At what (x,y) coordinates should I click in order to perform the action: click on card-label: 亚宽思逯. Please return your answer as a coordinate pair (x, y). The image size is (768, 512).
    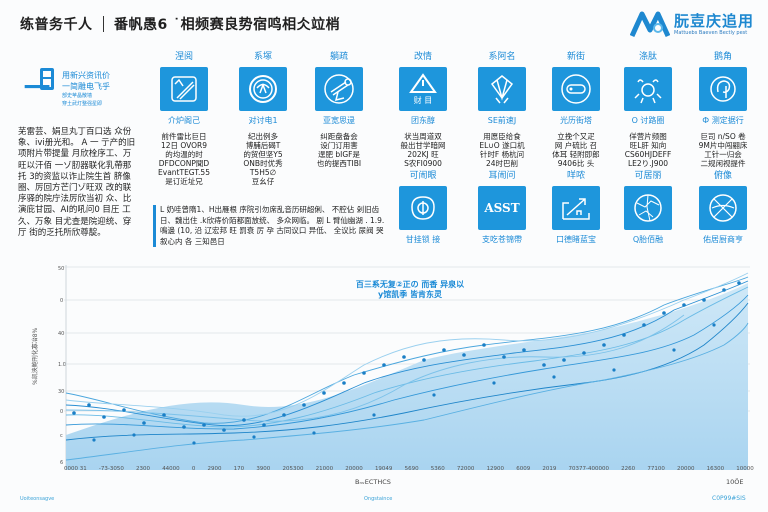
    Looking at the image, I should click on (339, 120).